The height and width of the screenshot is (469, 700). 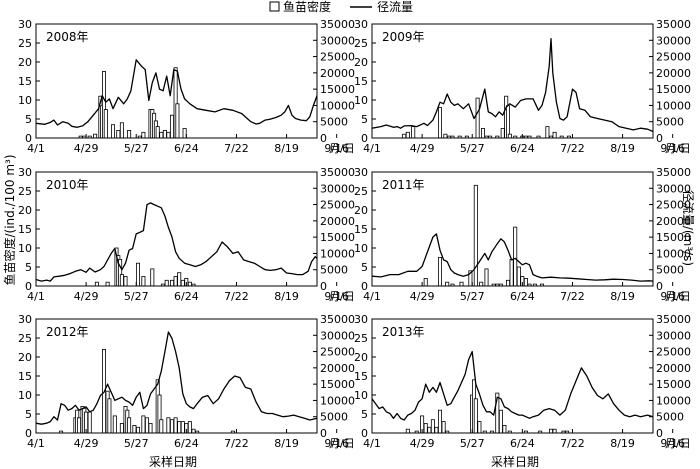 What do you see at coordinates (86, 148) in the screenshot?
I see `x-tick-label: 4/29` at bounding box center [86, 148].